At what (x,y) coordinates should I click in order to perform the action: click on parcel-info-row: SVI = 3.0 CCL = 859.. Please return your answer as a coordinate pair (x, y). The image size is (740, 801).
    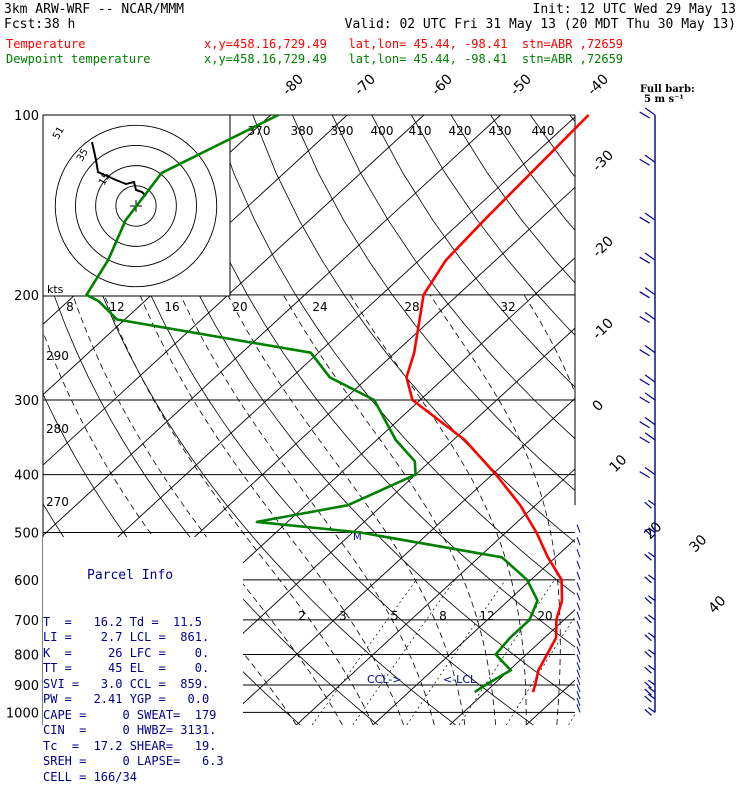
    Looking at the image, I should click on (143, 685).